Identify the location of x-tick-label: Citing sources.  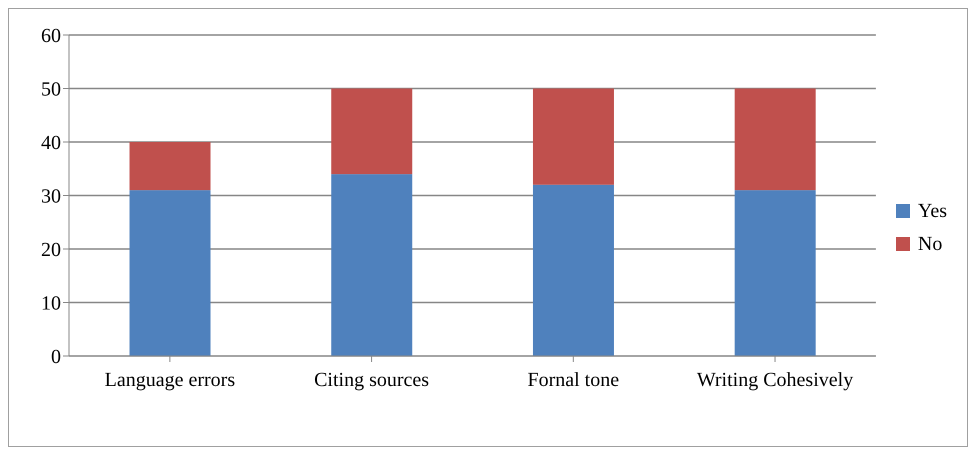
(372, 380).